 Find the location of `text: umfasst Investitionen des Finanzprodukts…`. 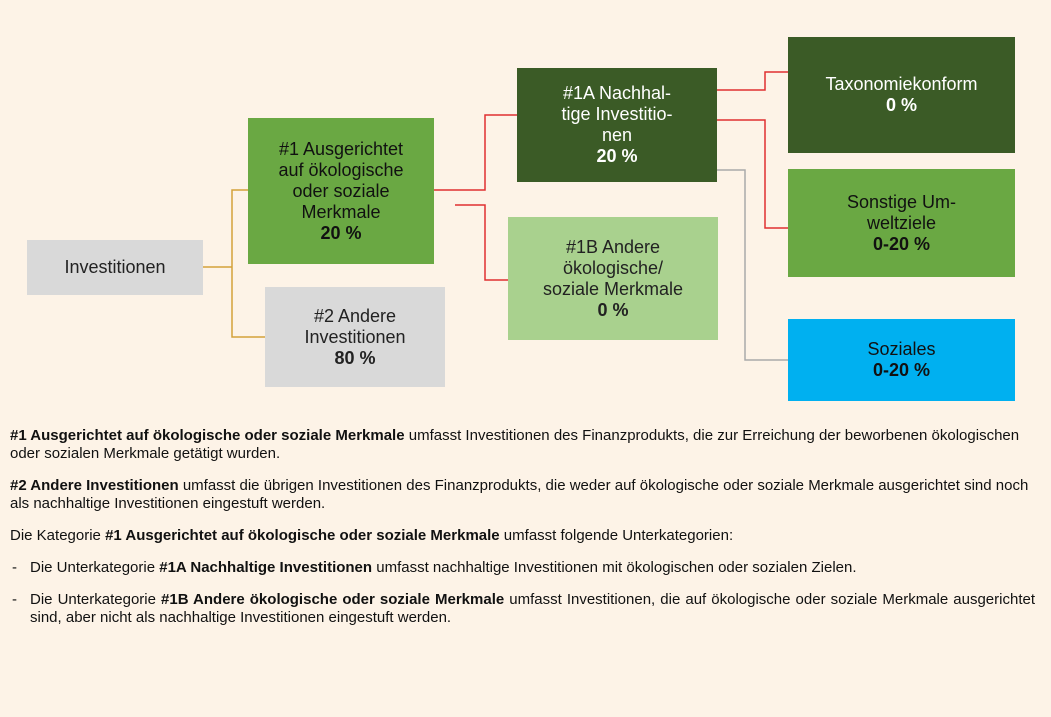

text: umfasst Investitionen des Finanzprodukts… is located at coordinates (515, 444).